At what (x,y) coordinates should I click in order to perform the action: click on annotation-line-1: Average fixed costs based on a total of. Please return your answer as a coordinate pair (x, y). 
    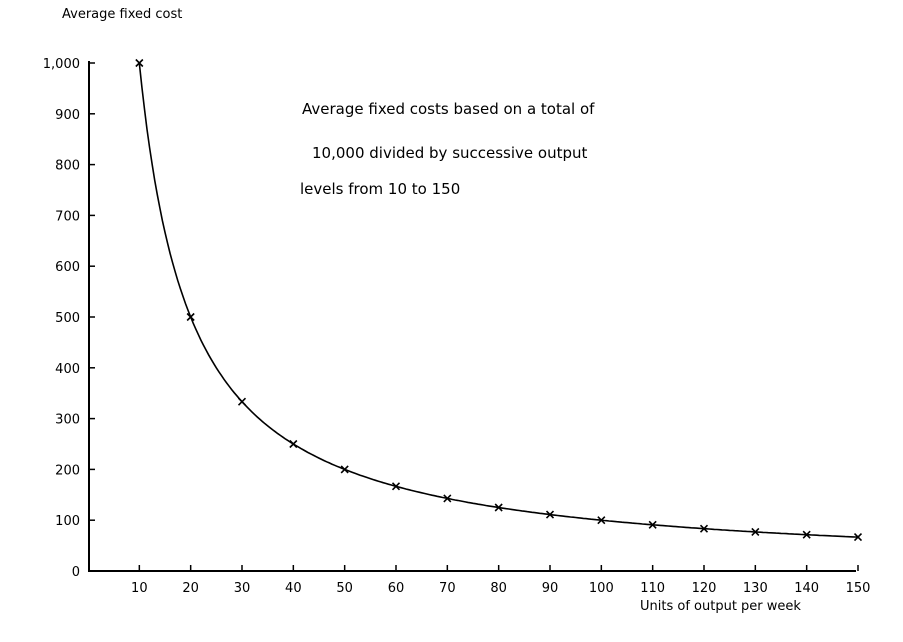
    Looking at the image, I should click on (448, 109).